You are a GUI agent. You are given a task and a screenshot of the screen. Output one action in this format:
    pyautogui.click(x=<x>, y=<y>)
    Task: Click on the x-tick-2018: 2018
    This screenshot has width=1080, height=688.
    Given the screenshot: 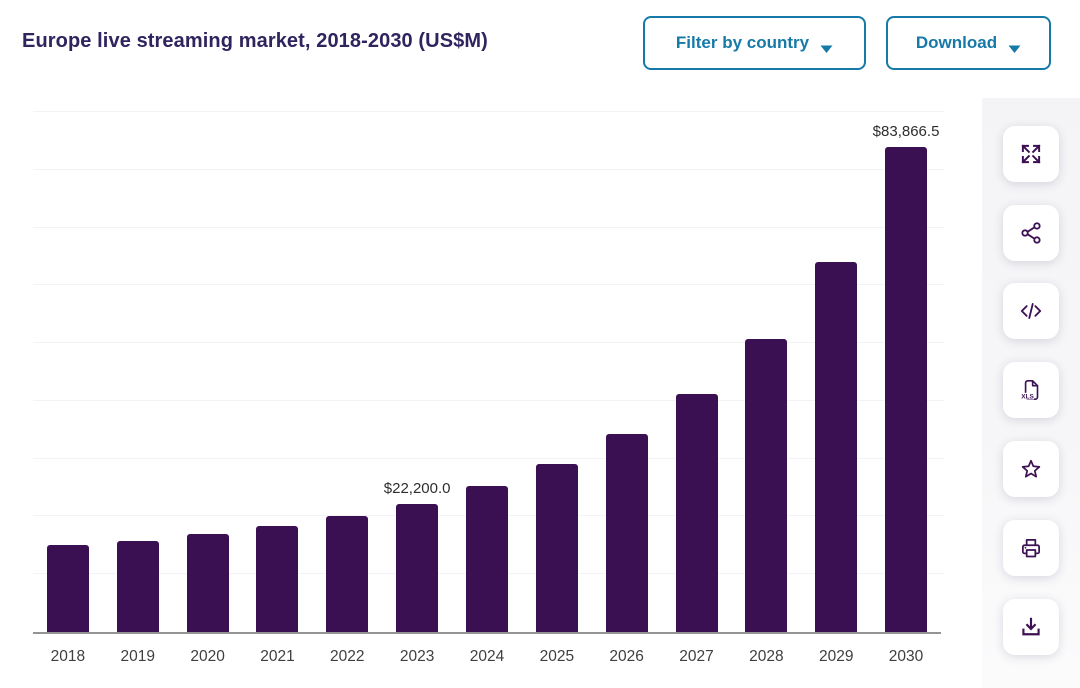 What is the action you would take?
    pyautogui.click(x=68, y=656)
    